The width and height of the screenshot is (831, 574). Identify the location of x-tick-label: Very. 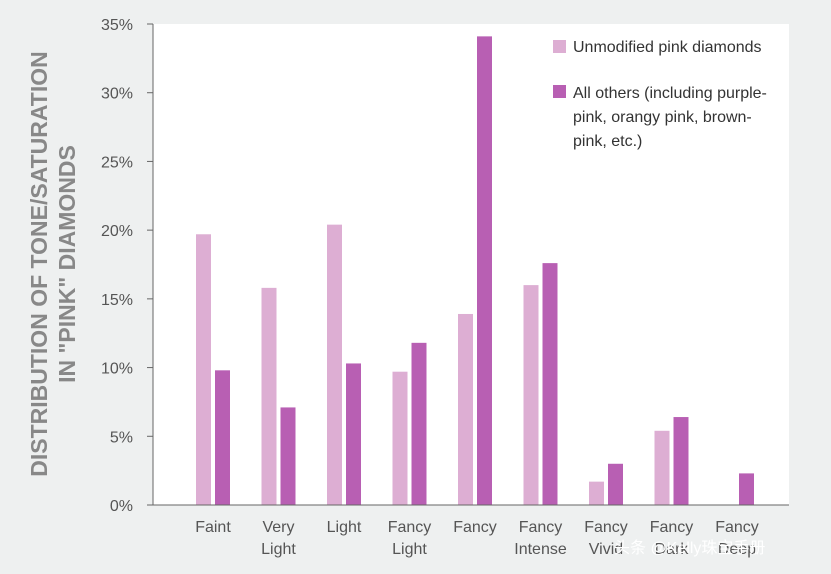
(278, 527).